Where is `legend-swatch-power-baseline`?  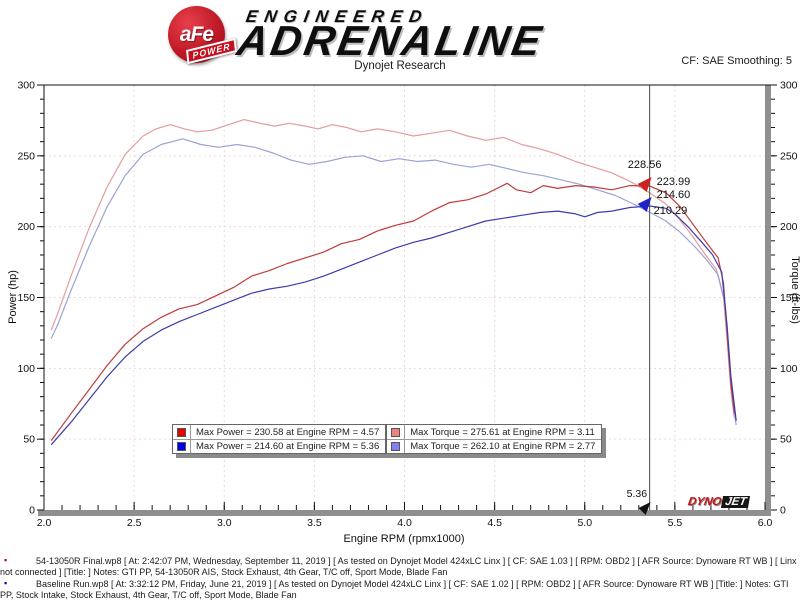 legend-swatch-power-baseline is located at coordinates (181, 446).